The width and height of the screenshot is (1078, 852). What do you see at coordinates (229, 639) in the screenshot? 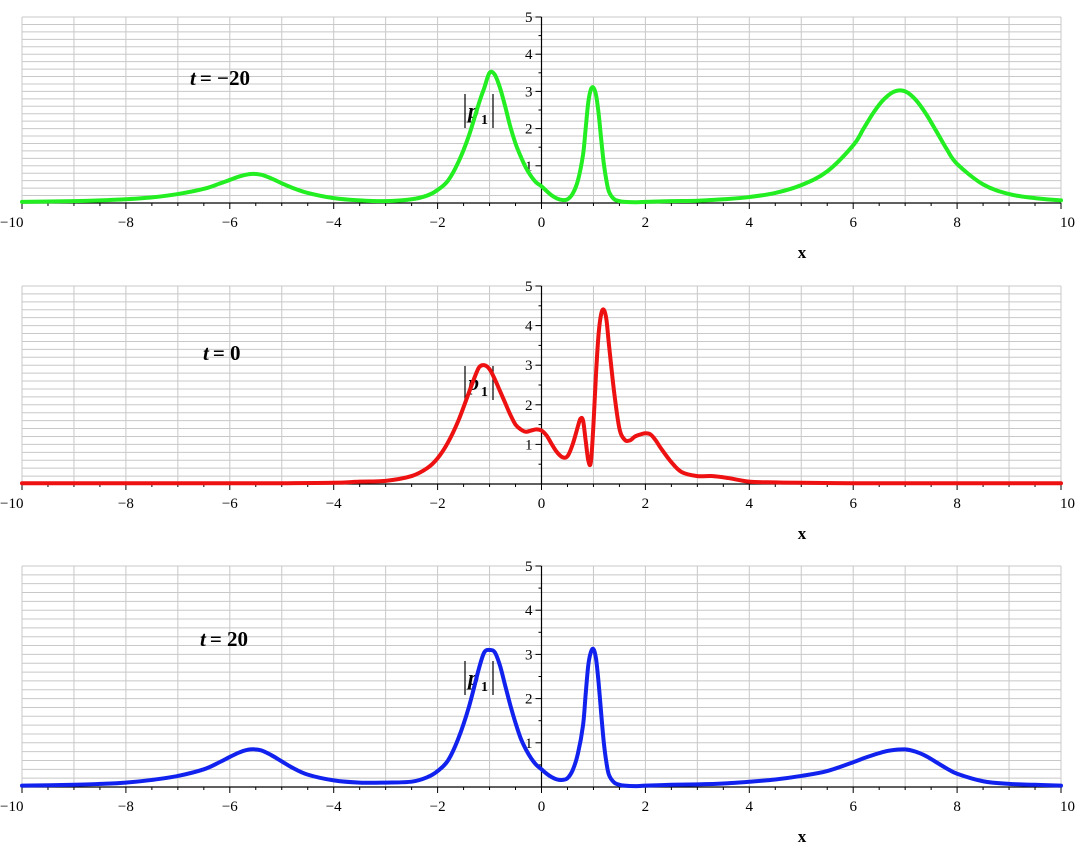
I see `time-value: = 20` at bounding box center [229, 639].